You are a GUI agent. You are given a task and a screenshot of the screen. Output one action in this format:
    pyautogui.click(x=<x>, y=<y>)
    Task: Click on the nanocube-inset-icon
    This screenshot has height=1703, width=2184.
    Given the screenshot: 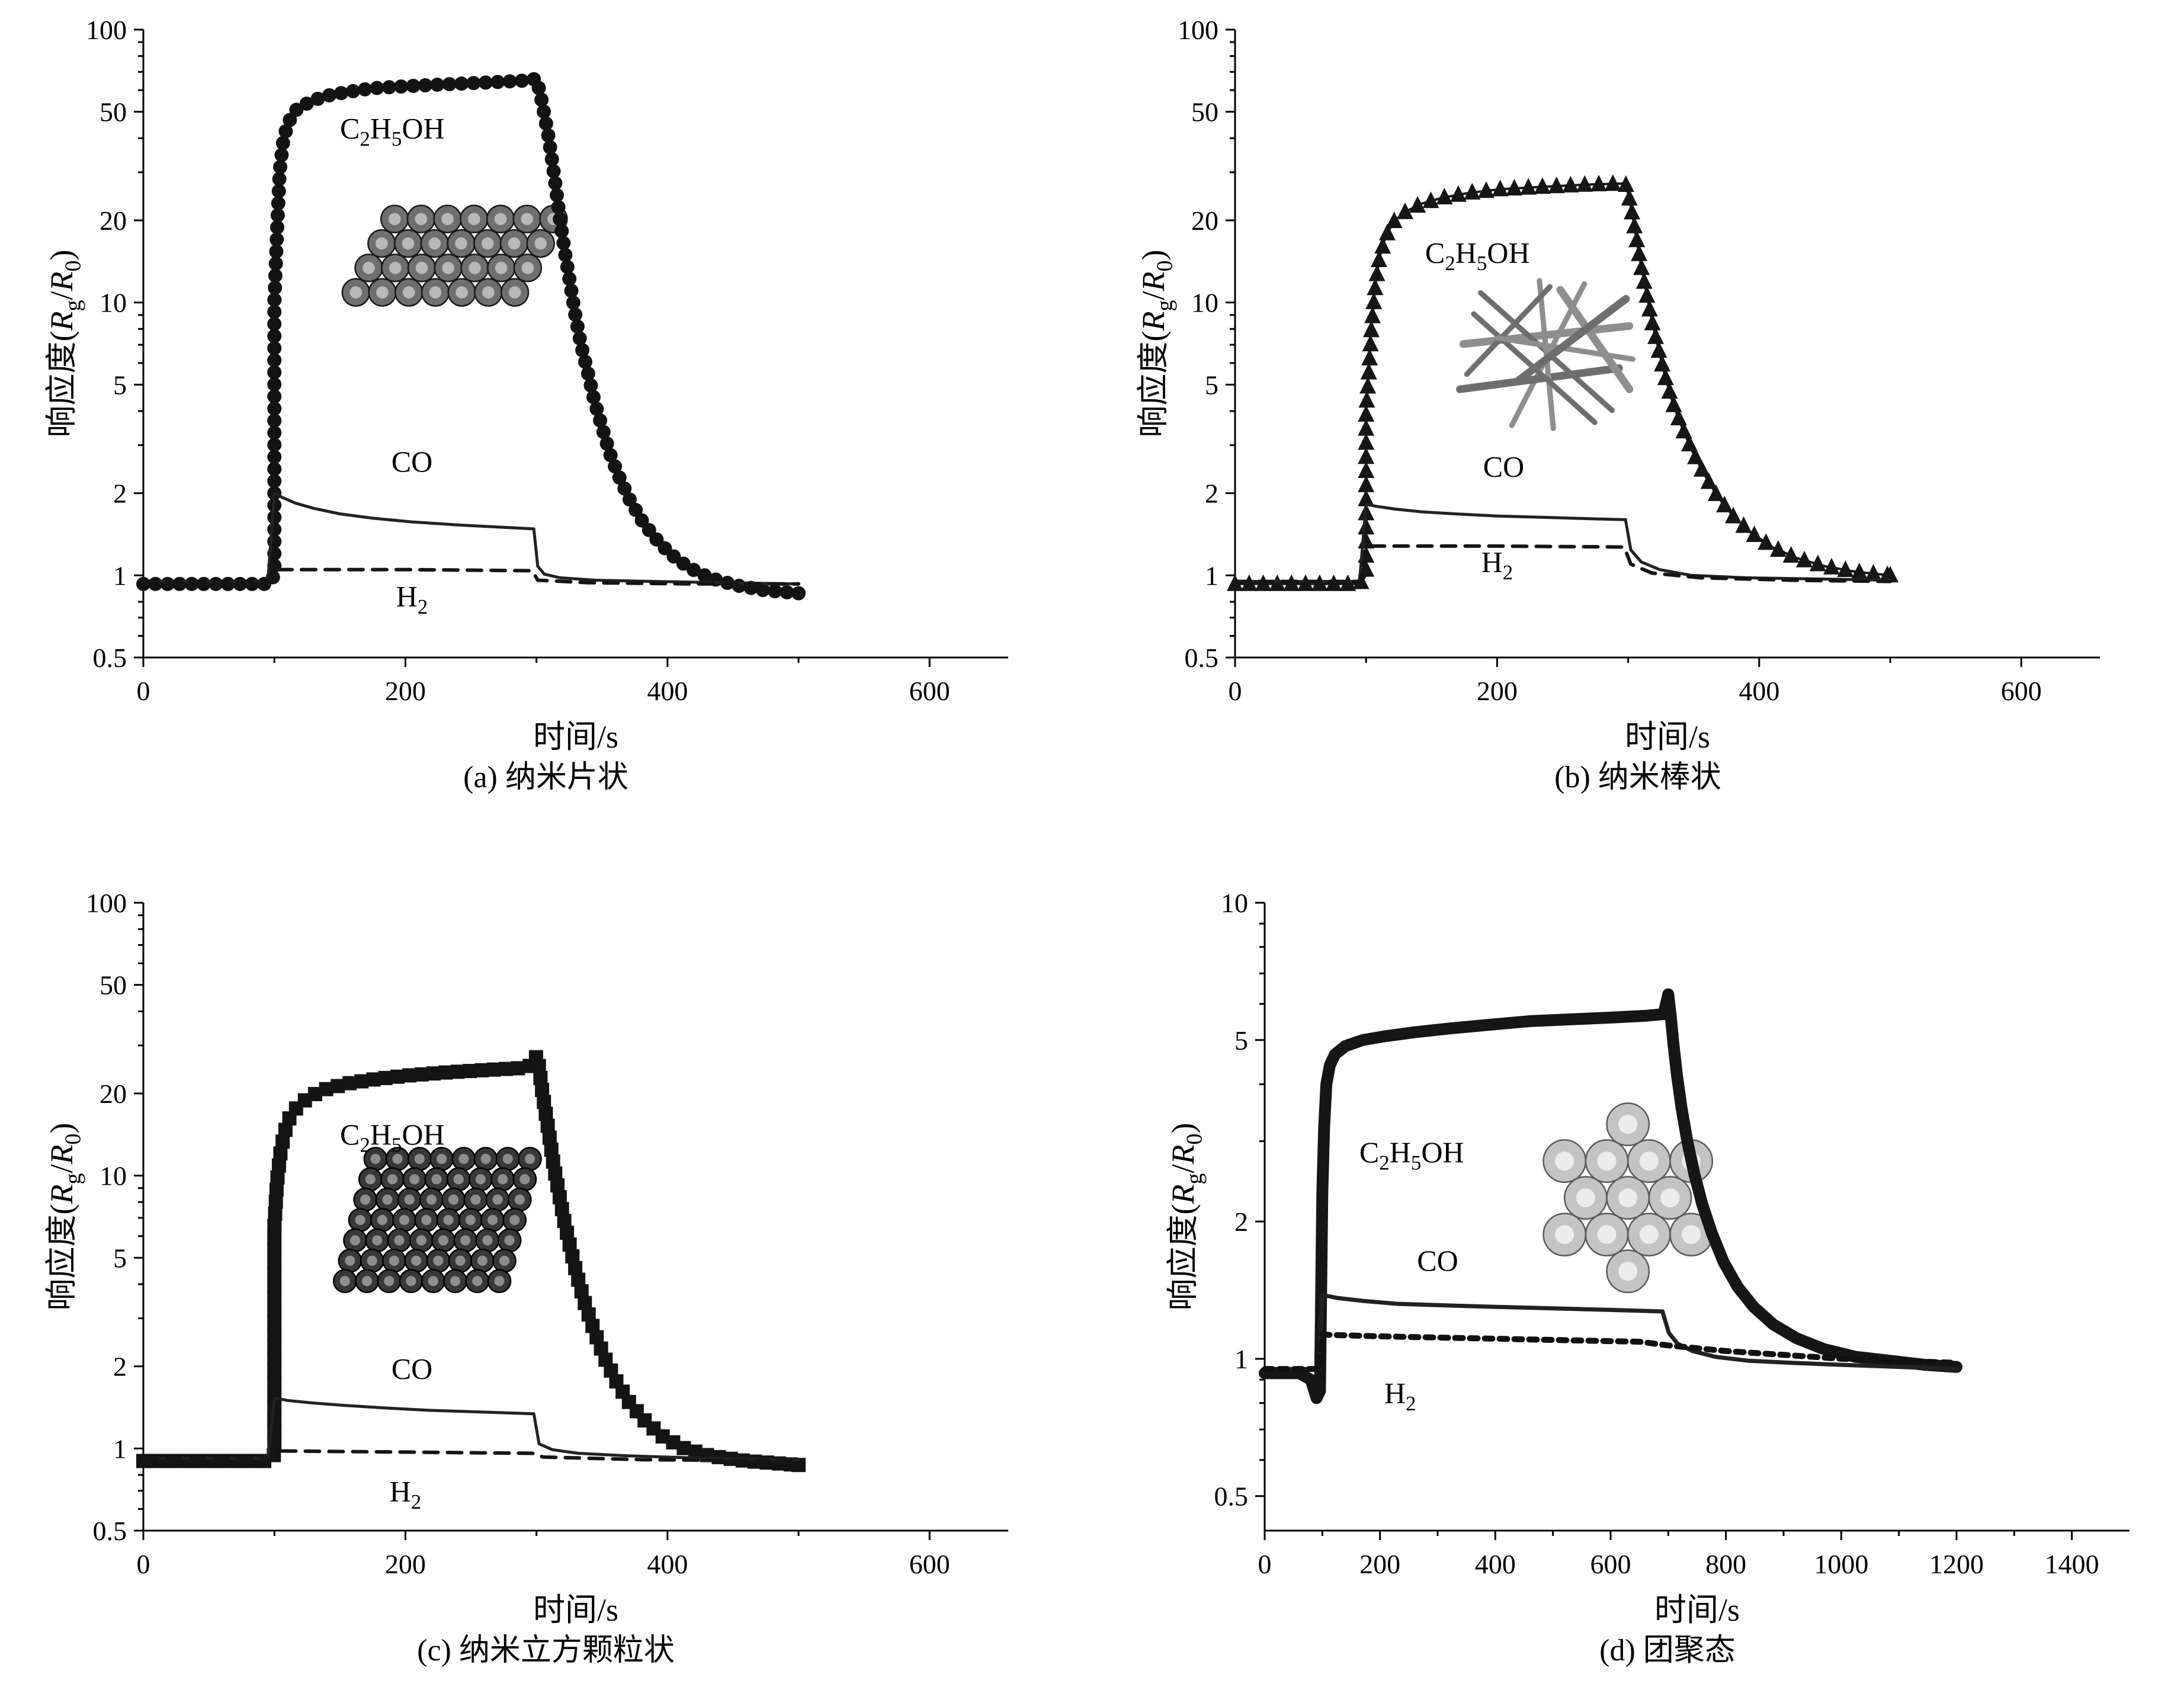 What is the action you would take?
    pyautogui.click(x=437, y=1220)
    